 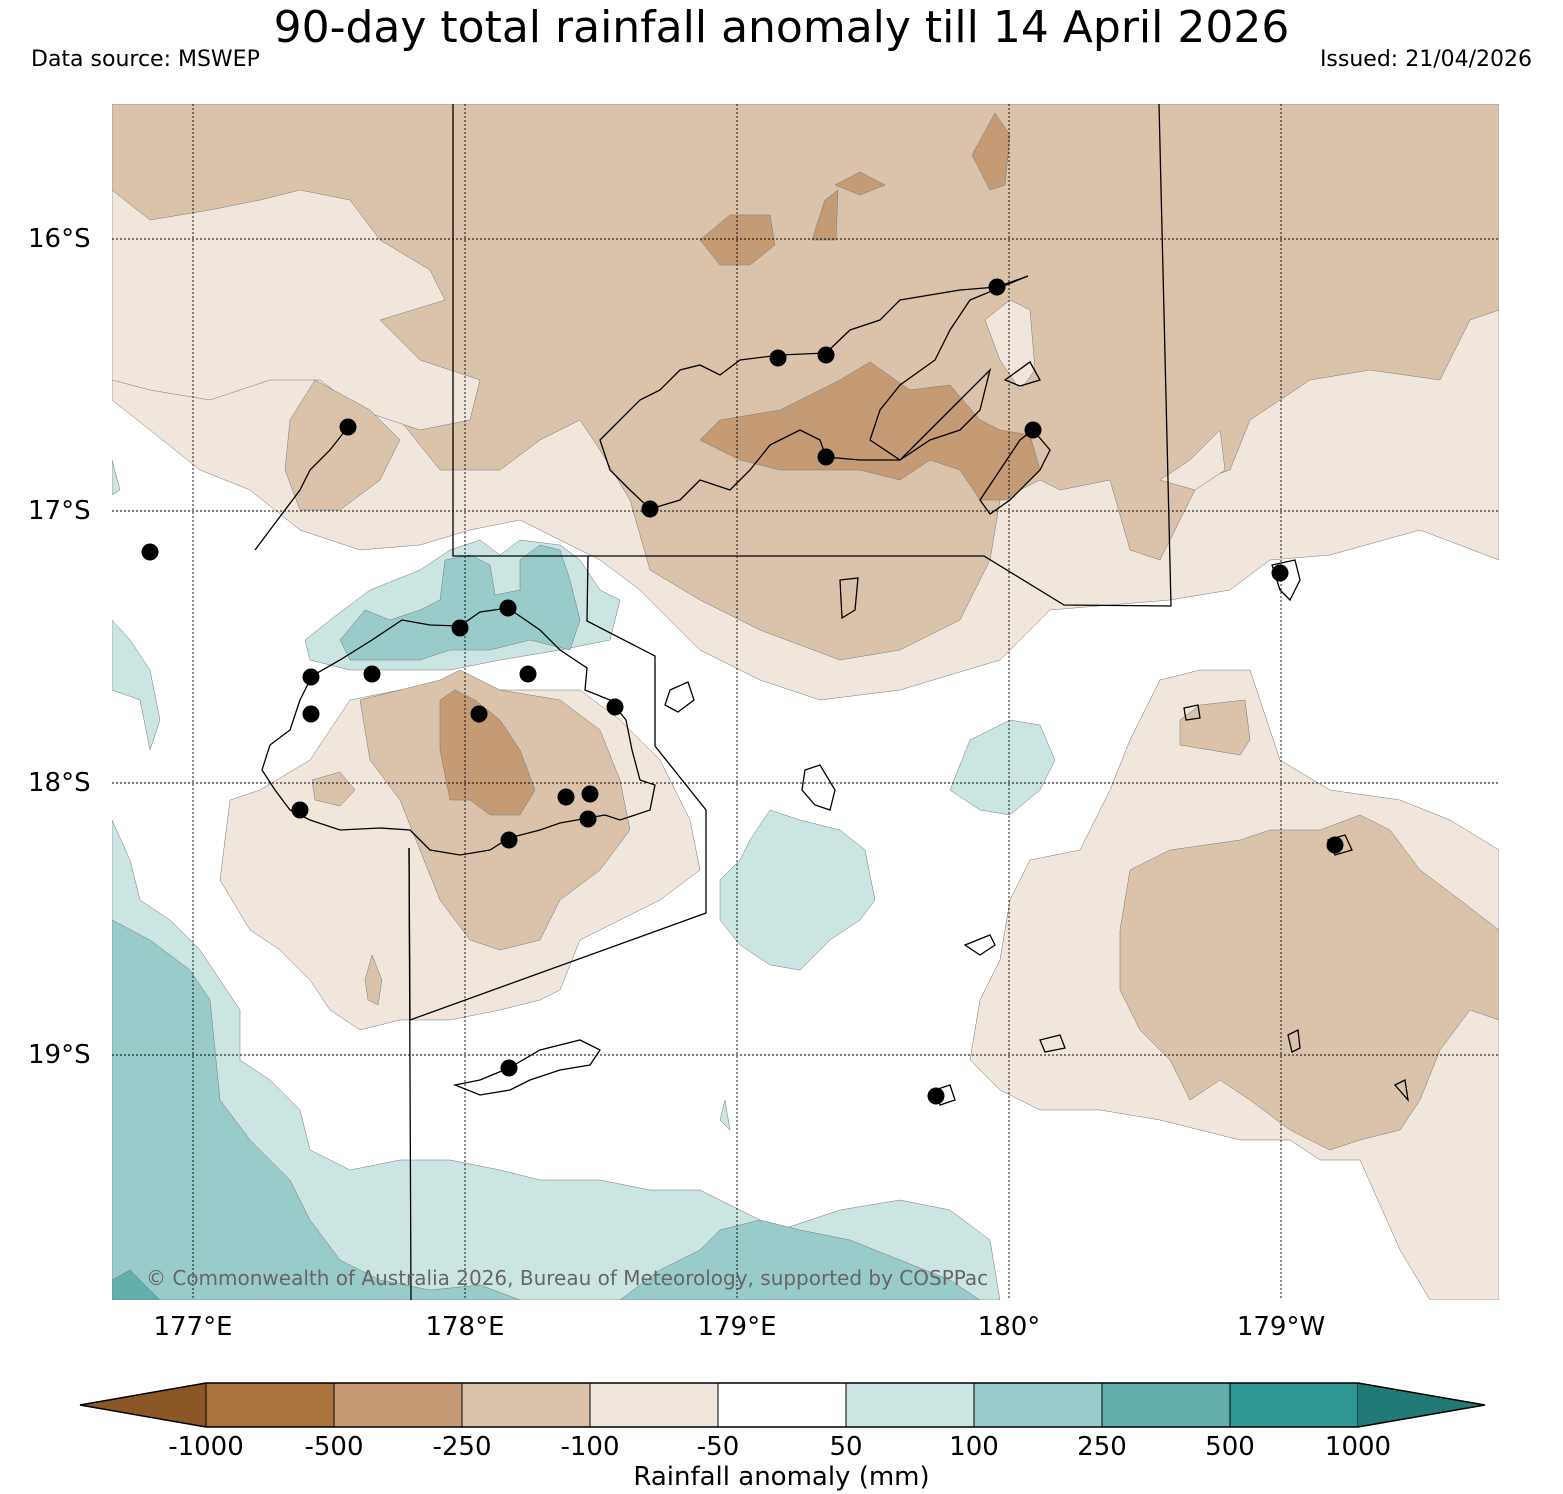 I want to click on contour-teal-southwest, so click(x=316, y=1109).